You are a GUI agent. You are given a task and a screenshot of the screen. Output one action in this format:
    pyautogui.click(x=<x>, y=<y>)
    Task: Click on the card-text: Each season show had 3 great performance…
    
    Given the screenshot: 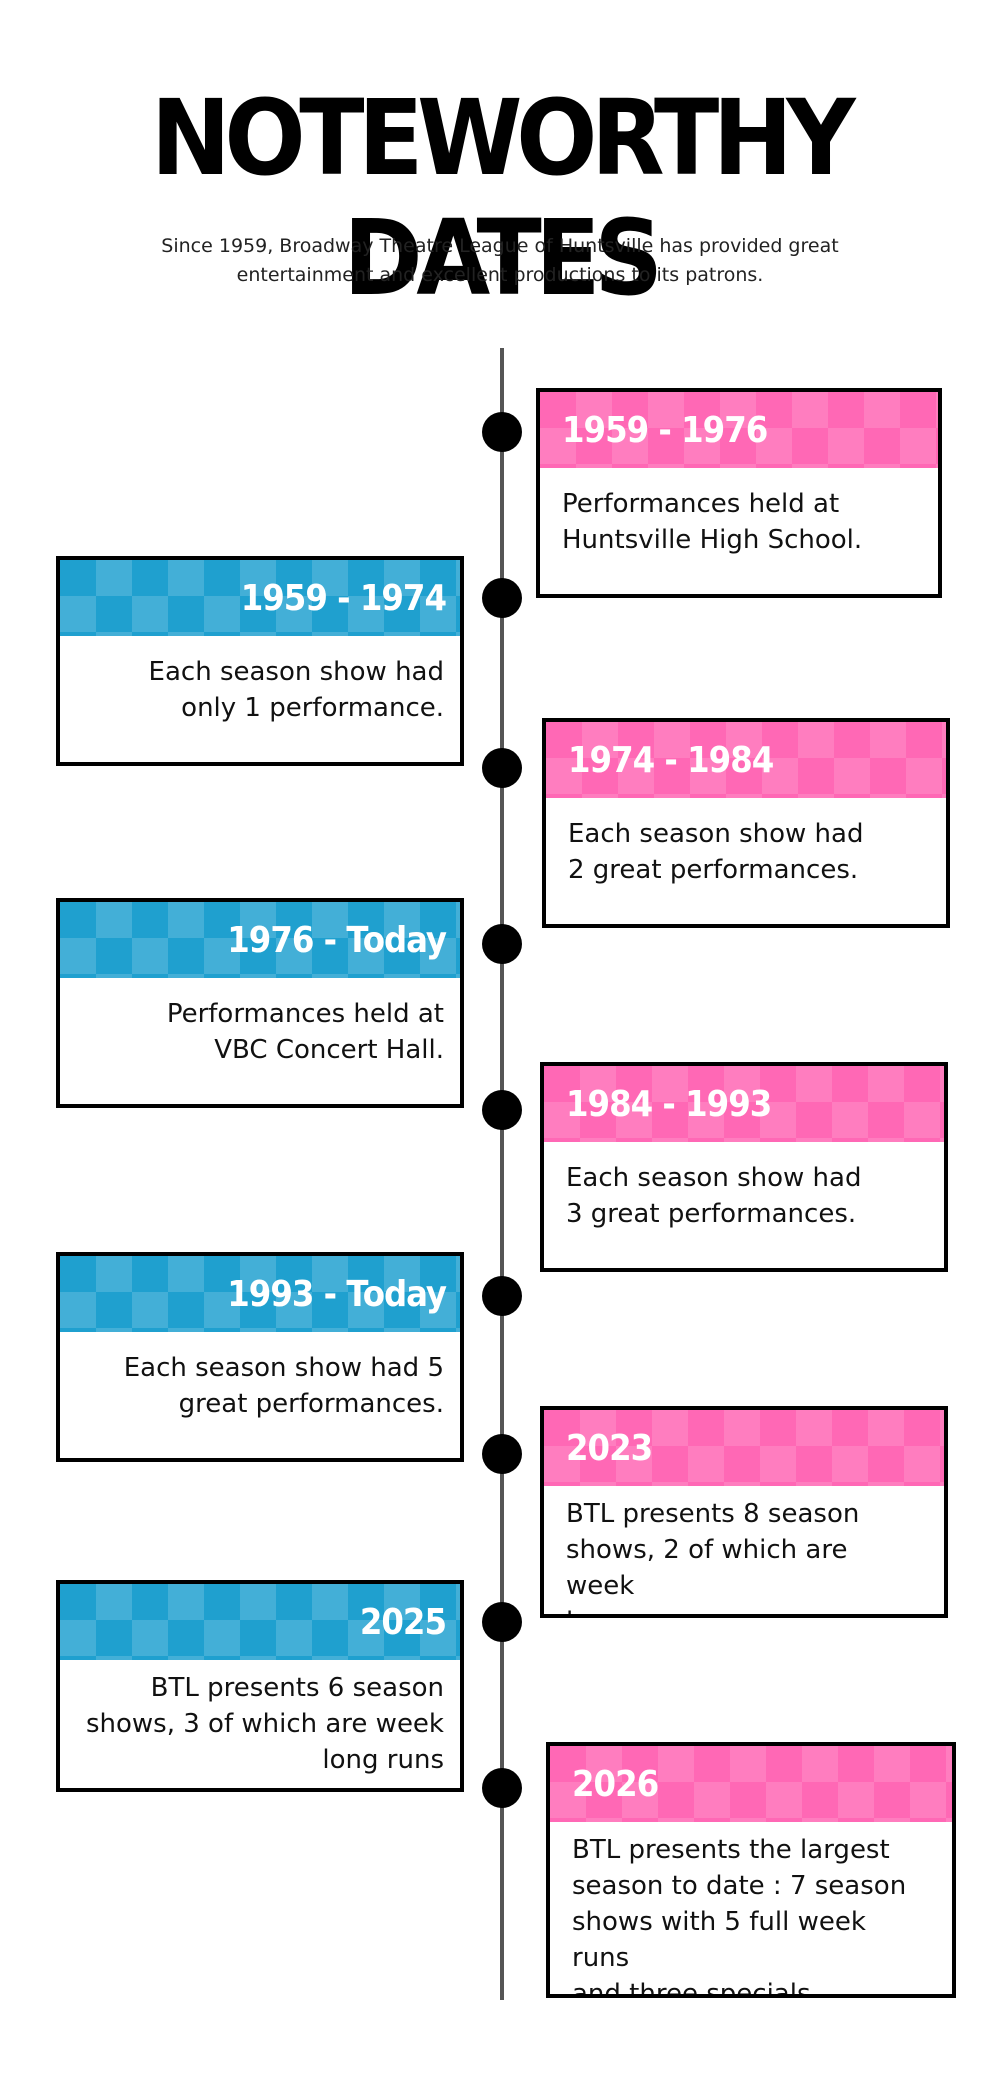 What is the action you would take?
    pyautogui.click(x=714, y=1196)
    